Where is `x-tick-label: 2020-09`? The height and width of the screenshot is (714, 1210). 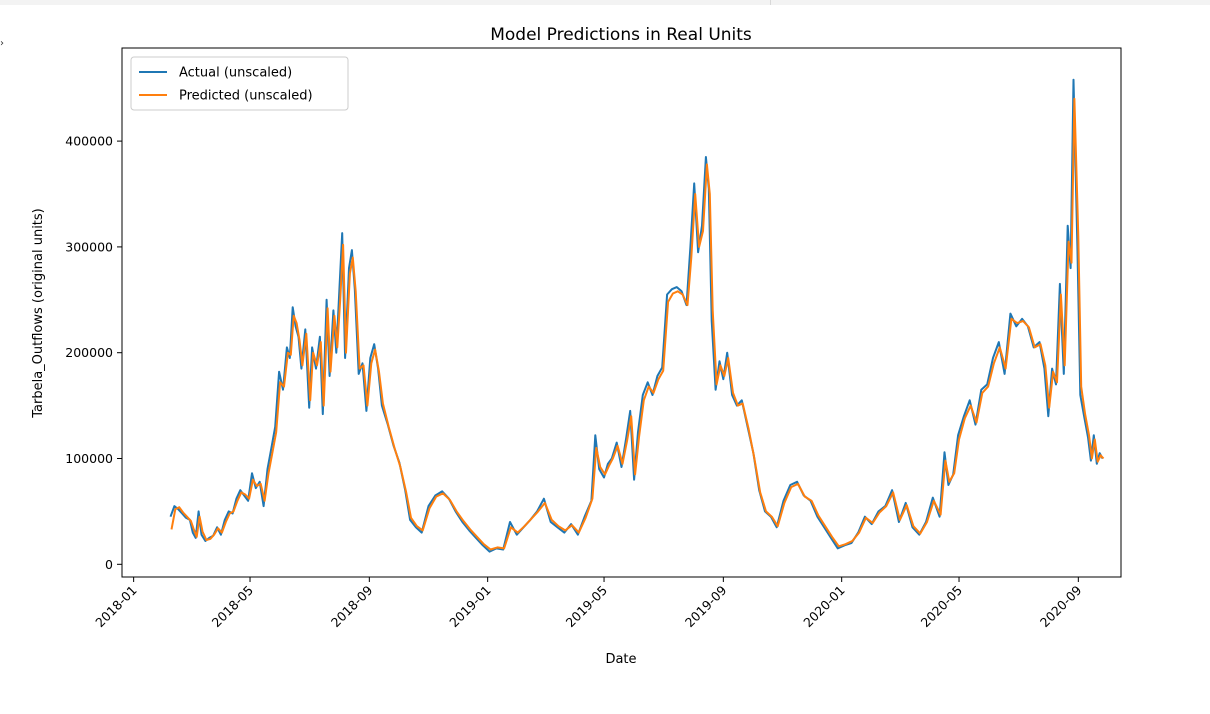
x-tick-label: 2020-09 is located at coordinates (1061, 606).